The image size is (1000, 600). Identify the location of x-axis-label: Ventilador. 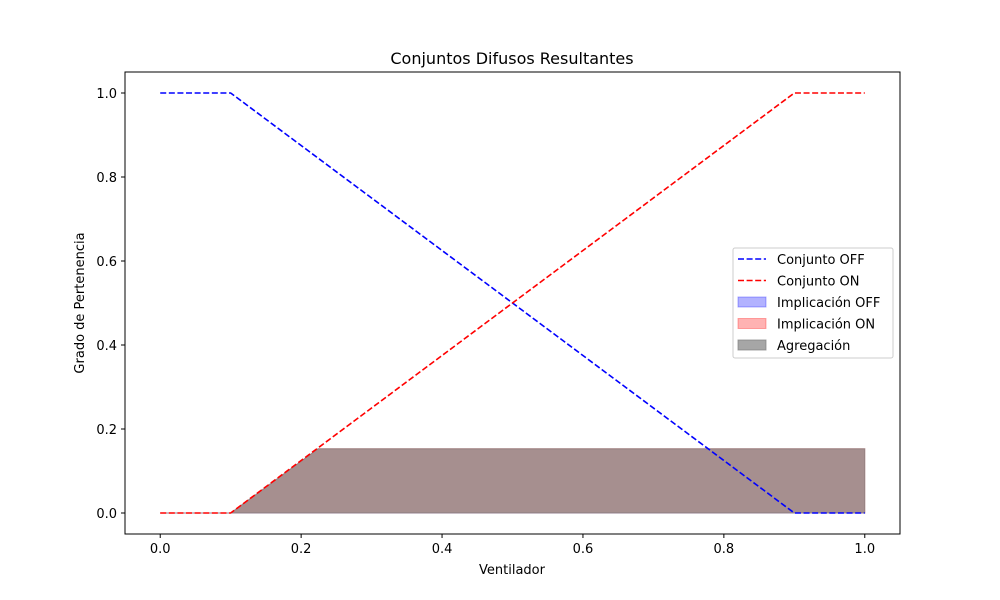
(512, 570).